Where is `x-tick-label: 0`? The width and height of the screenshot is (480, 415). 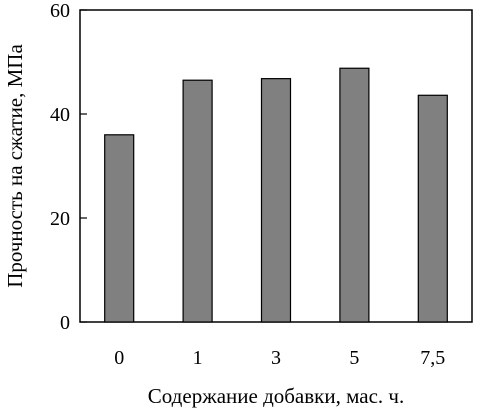 x-tick-label: 0 is located at coordinates (119, 358).